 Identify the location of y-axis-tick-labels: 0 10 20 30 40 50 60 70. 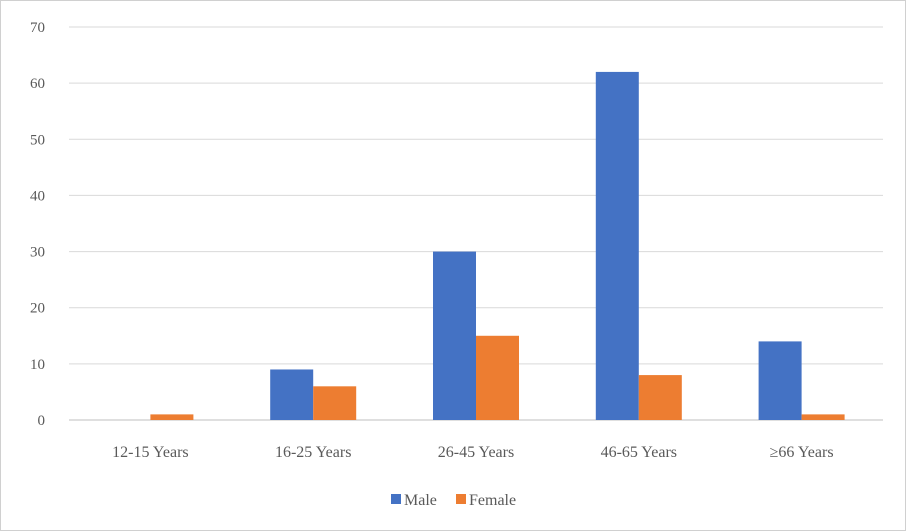
(37, 224).